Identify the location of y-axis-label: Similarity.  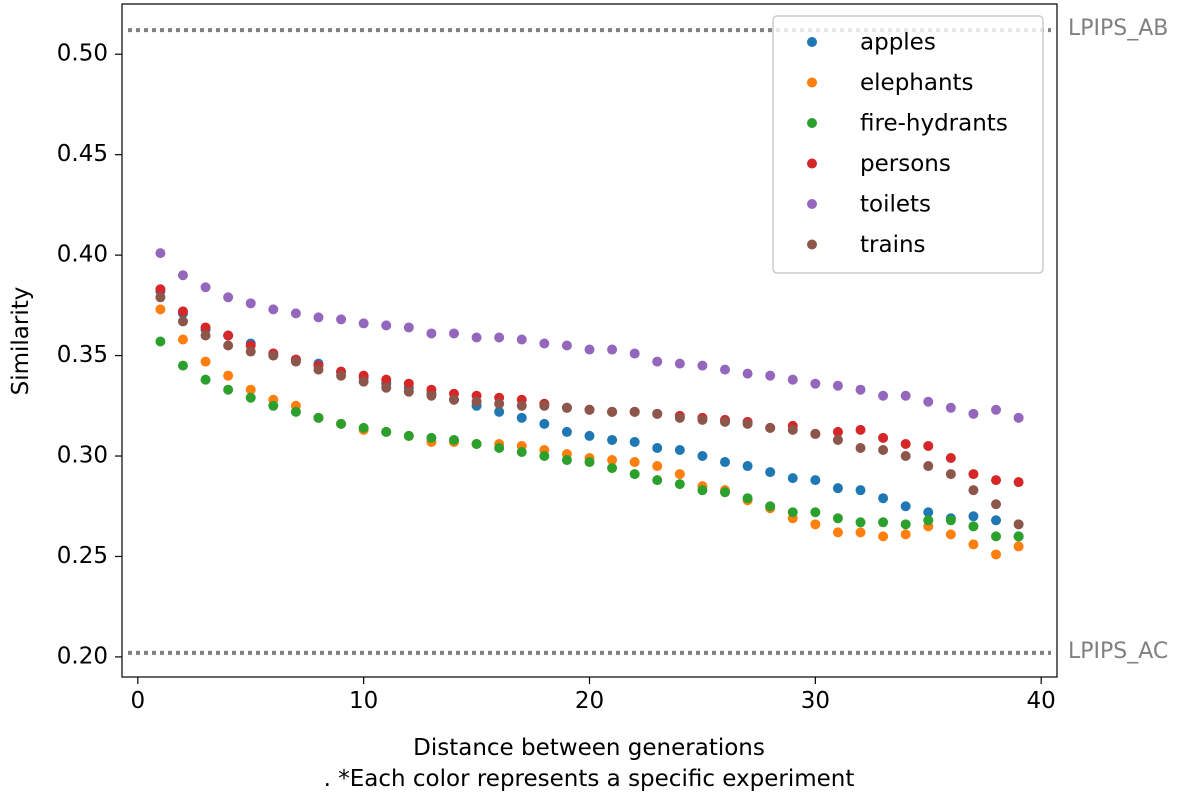
(21, 341).